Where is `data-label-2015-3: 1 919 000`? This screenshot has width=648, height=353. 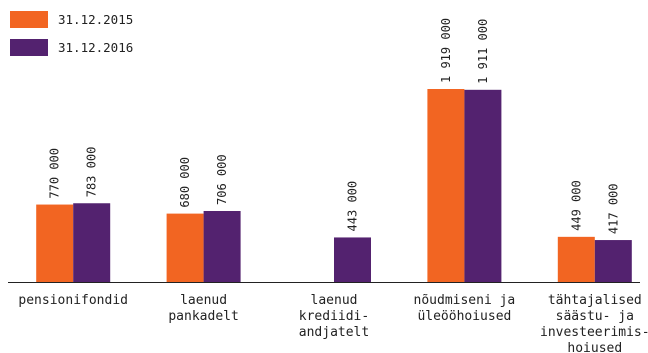 data-label-2015-3: 1 919 000 is located at coordinates (446, 50).